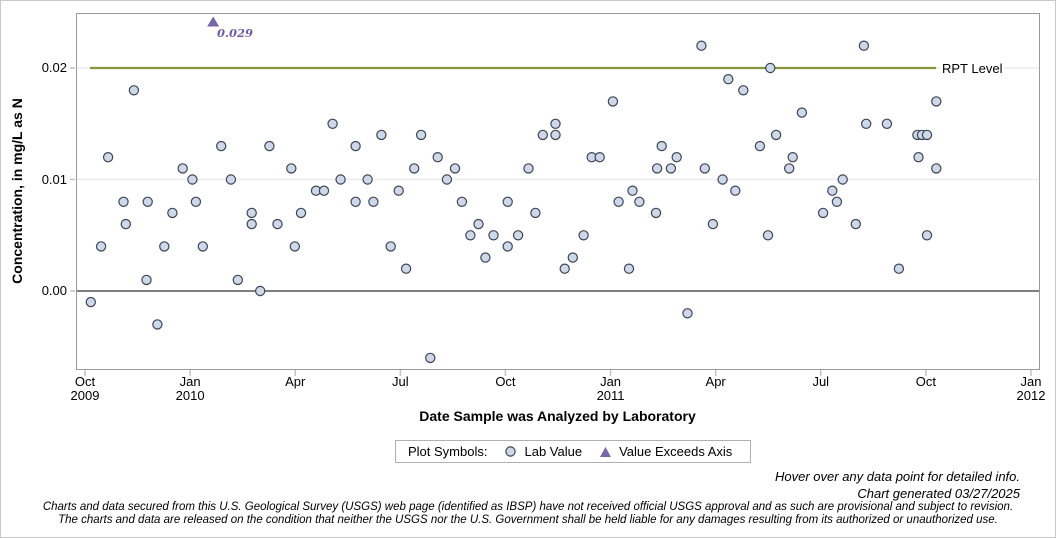  I want to click on lab-value-point: 2010-06-15: 0.014 mg/L, so click(381, 135).